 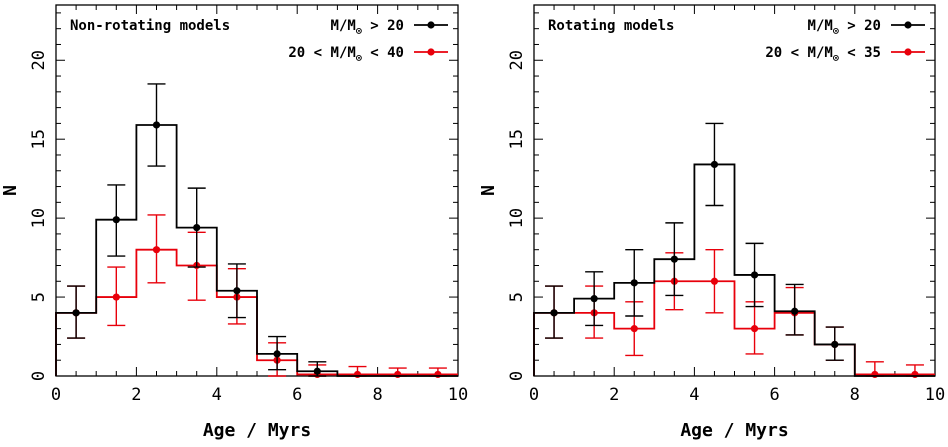 I want to click on panel-title: Non-rotating models, so click(x=150, y=26).